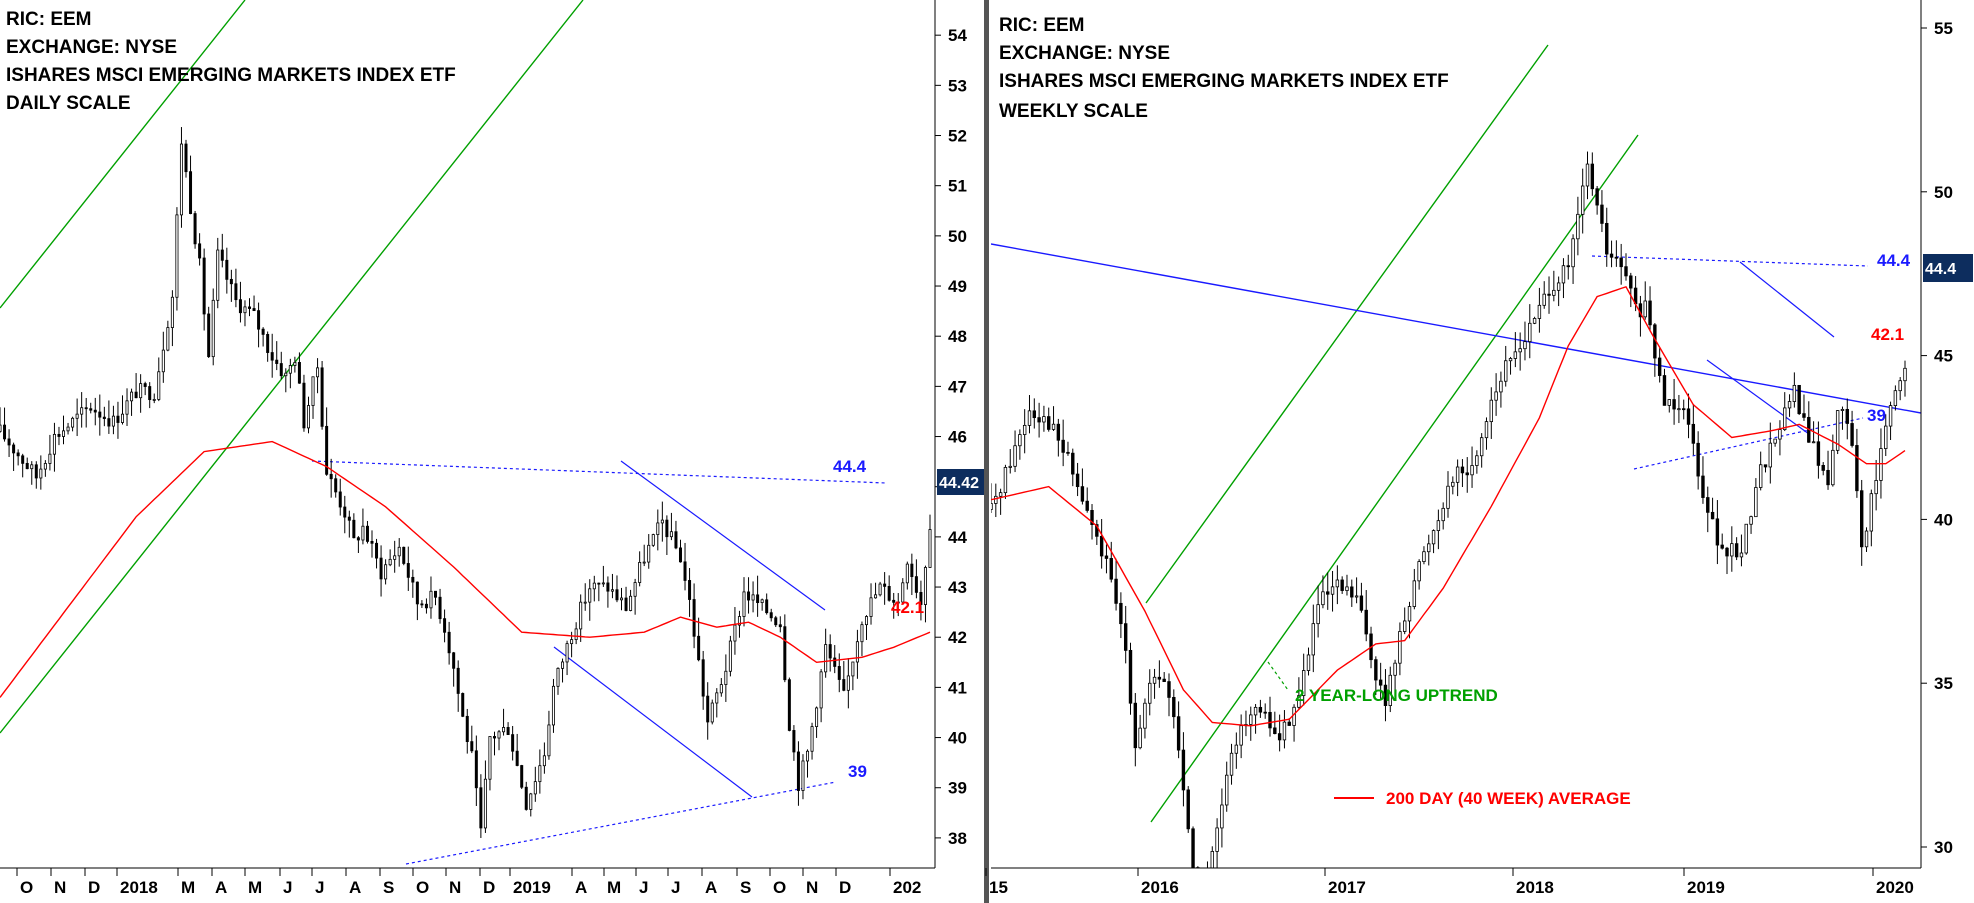 Image resolution: width=1974 pixels, height=903 pixels. What do you see at coordinates (1396, 695) in the screenshot?
I see `uptrend-label: 2 YEAR-LONG UPTREND` at bounding box center [1396, 695].